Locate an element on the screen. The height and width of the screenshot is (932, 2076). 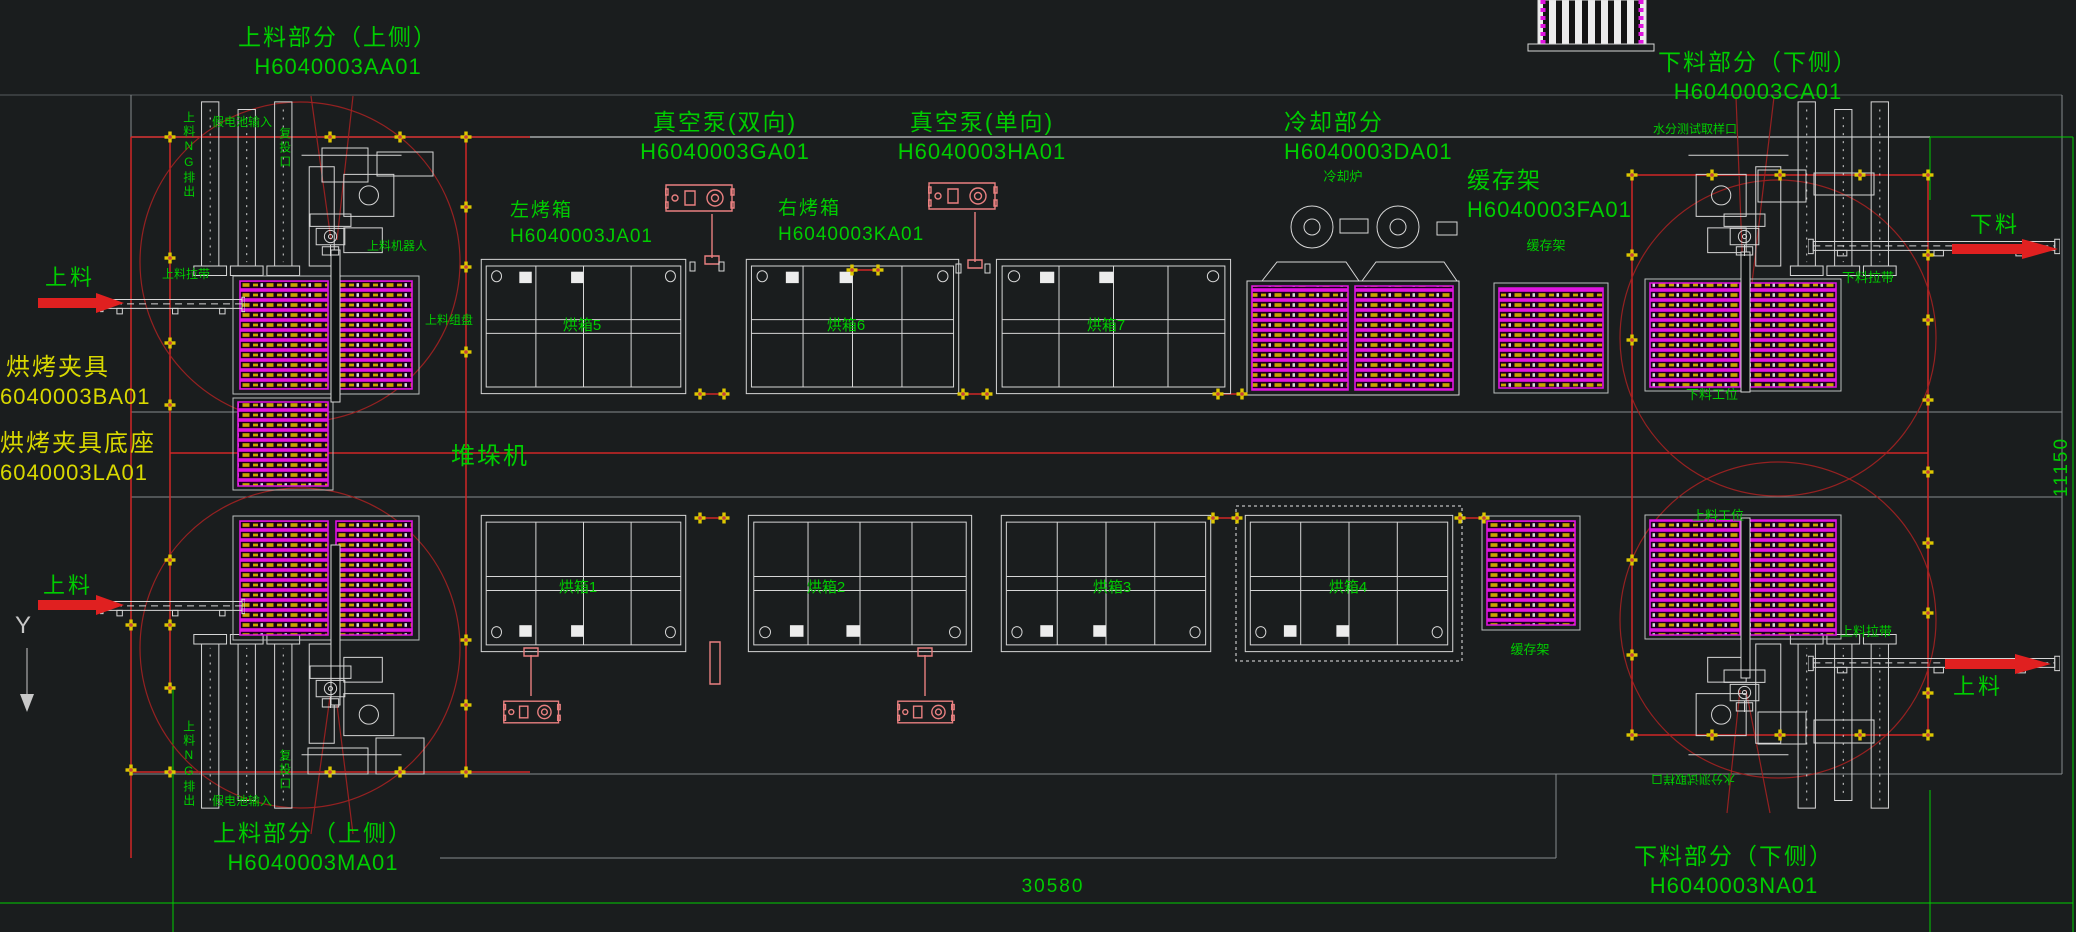
feed-conveyor-top-left is located at coordinates (172, 305).